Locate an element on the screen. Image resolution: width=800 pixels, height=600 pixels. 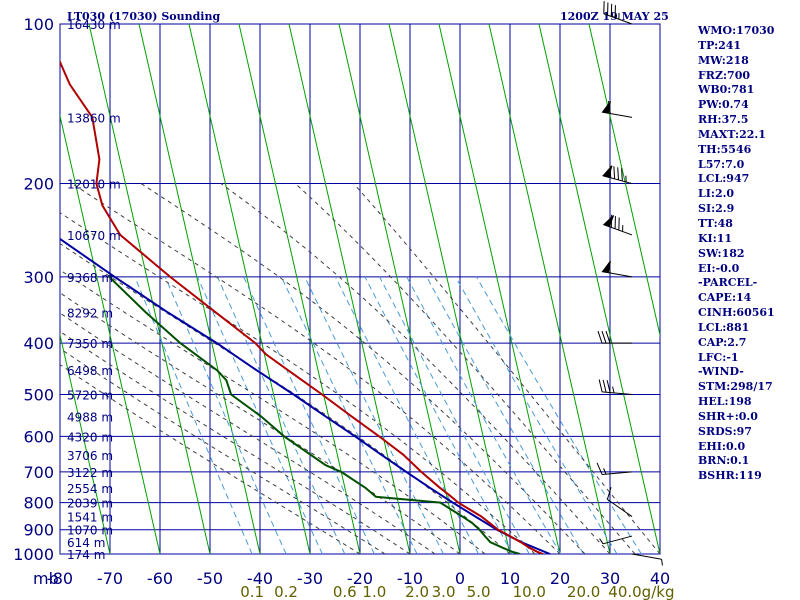
temp-tick-label--80: -80 is located at coordinates (60, 578).